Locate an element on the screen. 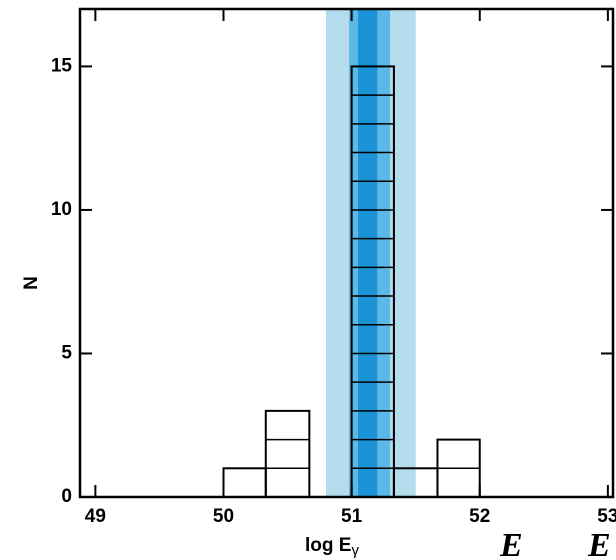 Image resolution: width=616 pixels, height=560 pixels. band is located at coordinates (368, 253).